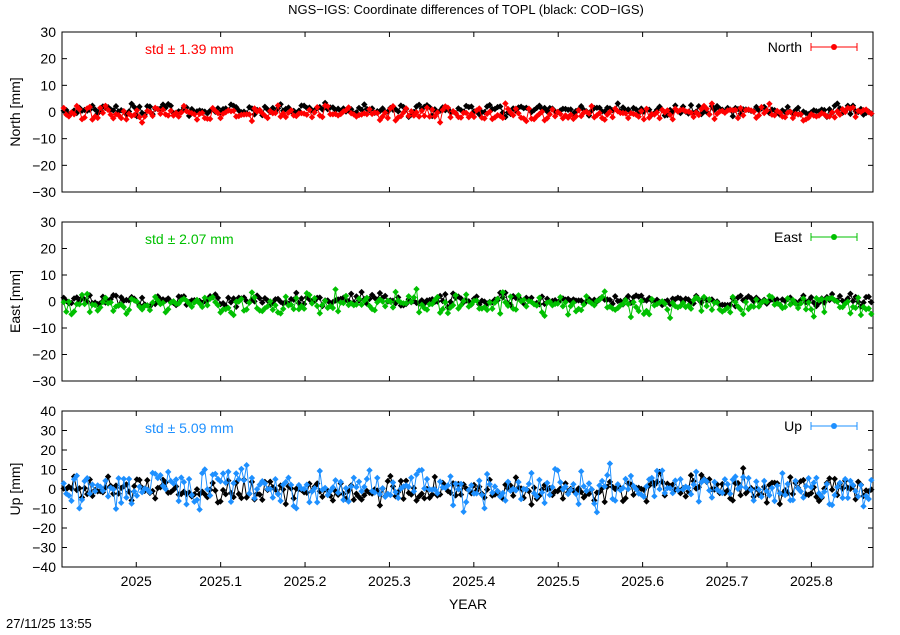  What do you see at coordinates (44, 139) in the screenshot?
I see `y-tick-label: −10` at bounding box center [44, 139].